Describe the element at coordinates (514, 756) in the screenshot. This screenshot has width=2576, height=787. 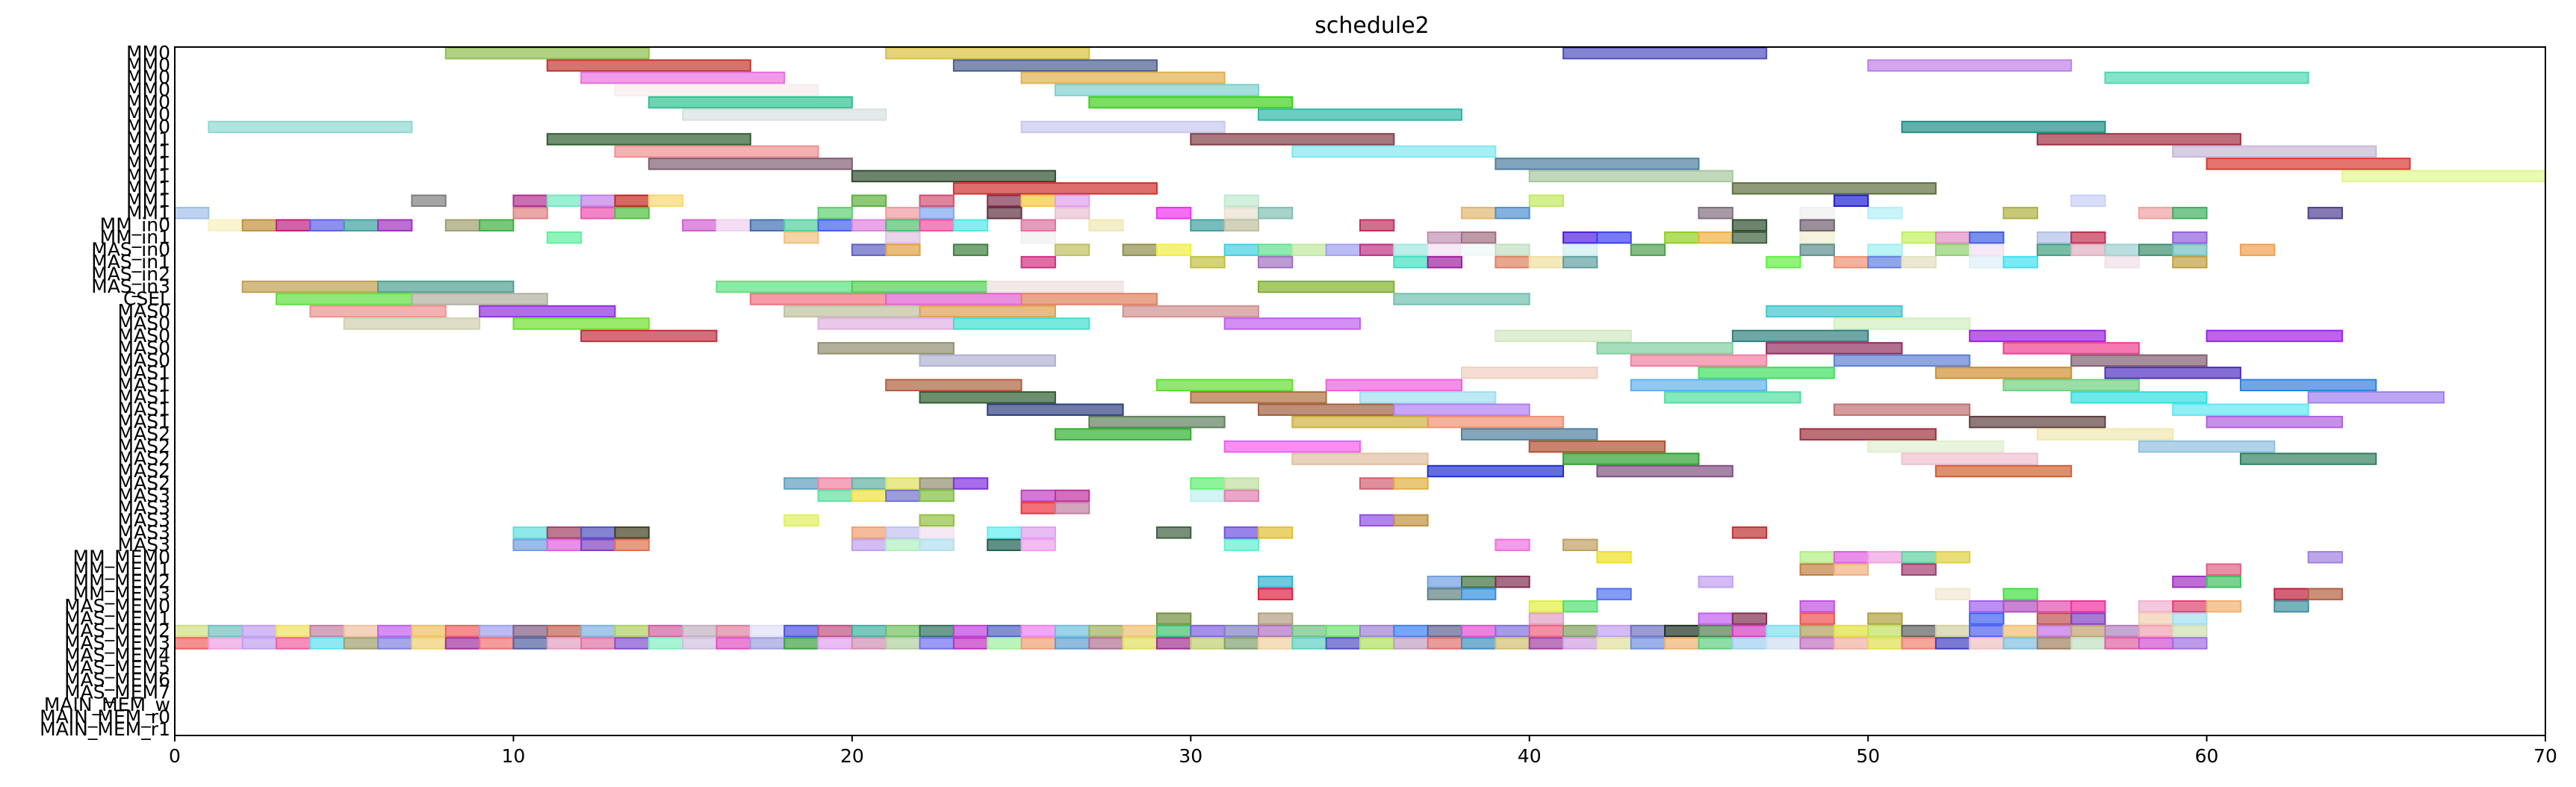
I see `x-tick-label: 10` at that location.